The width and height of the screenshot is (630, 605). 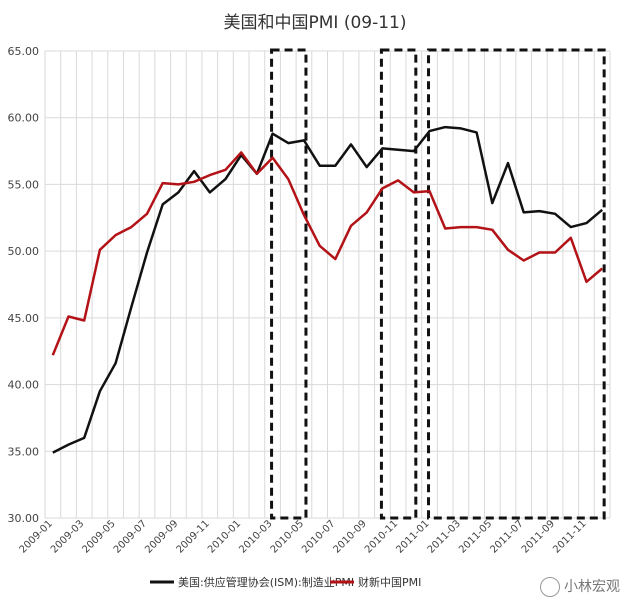 I want to click on x-tick-label: 2011-09, so click(x=538, y=536).